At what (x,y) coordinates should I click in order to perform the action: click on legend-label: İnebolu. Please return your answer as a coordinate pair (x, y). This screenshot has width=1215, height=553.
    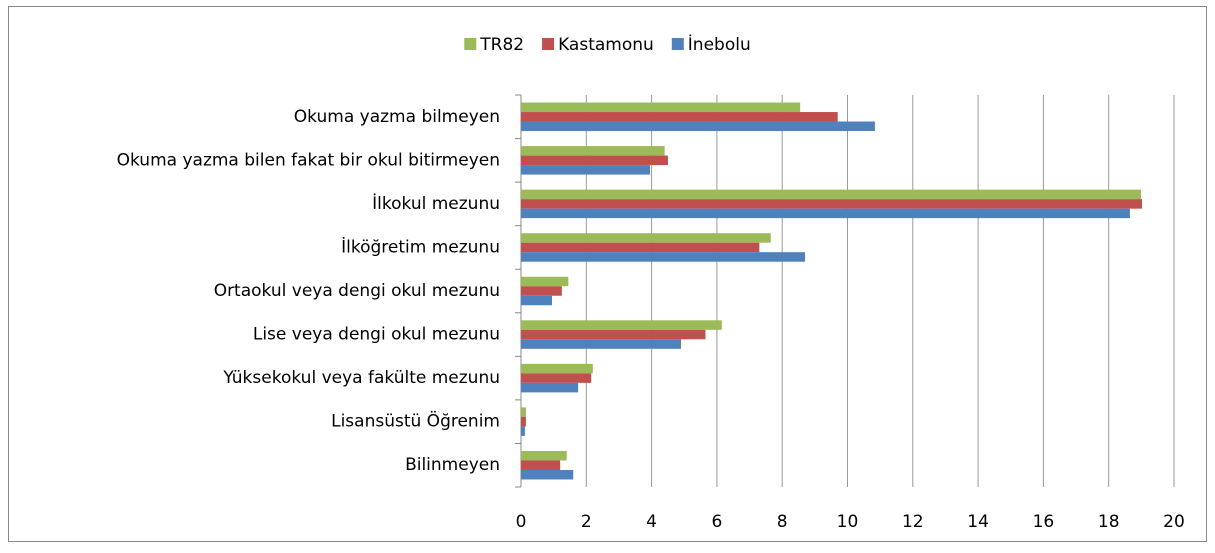
    Looking at the image, I should click on (719, 44).